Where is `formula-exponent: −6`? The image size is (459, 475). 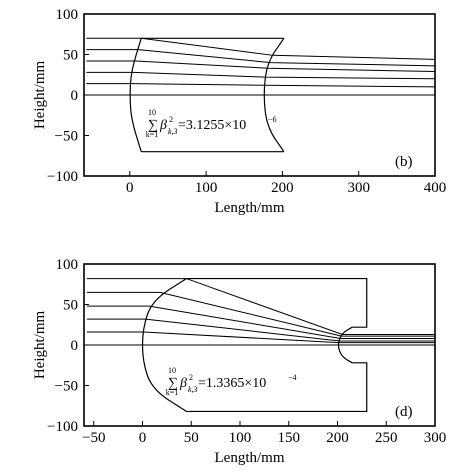 formula-exponent: −6 is located at coordinates (272, 119).